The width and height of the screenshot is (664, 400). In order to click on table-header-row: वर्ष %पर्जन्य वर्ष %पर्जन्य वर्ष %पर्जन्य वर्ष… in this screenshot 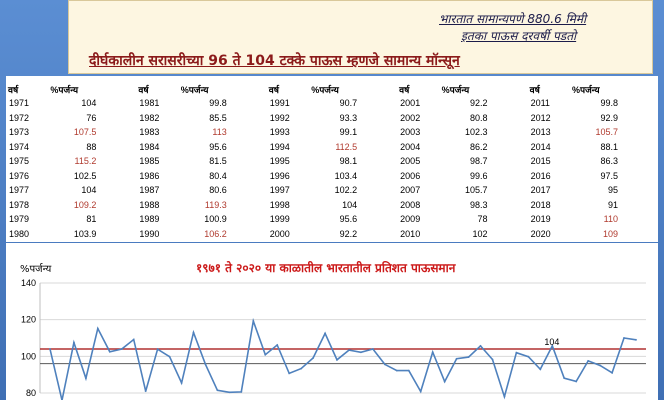, I will do `click(332, 89)`.